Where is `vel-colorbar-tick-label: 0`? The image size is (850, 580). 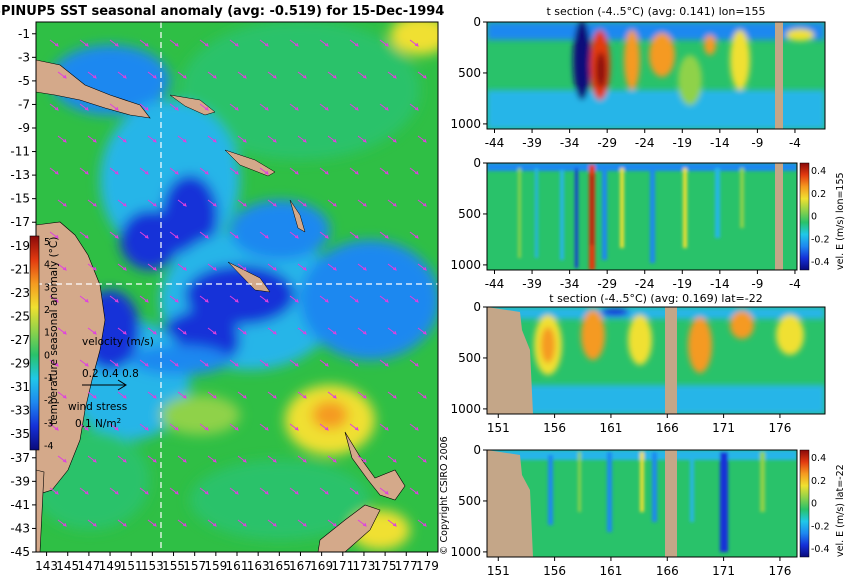 vel-colorbar-tick-label: 0 is located at coordinates (814, 217).